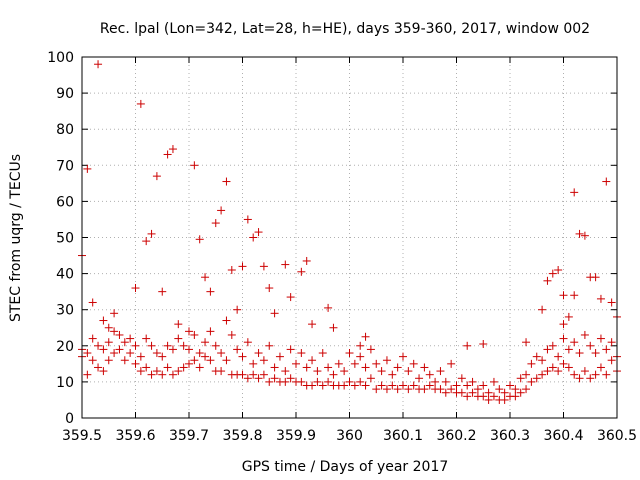  What do you see at coordinates (69, 419) in the screenshot?
I see `y-tick-label: 0` at bounding box center [69, 419].